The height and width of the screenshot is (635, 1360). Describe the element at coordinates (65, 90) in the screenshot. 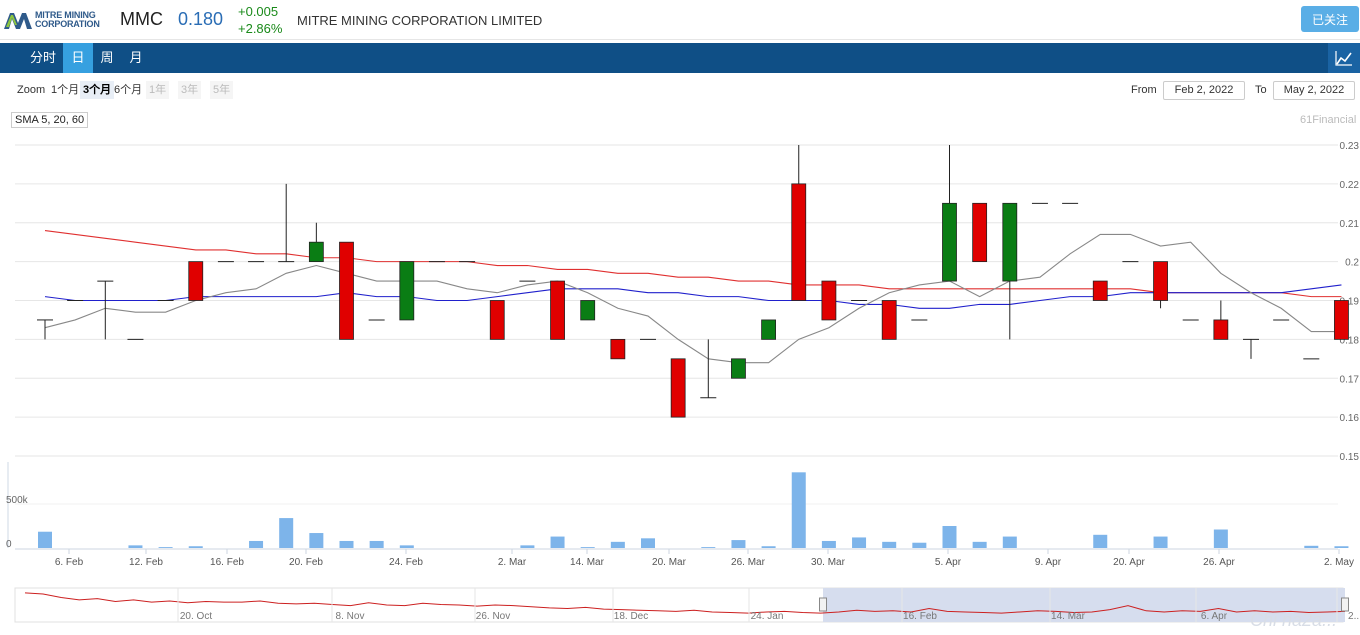

I see `zoom-1m: 1个月` at that location.